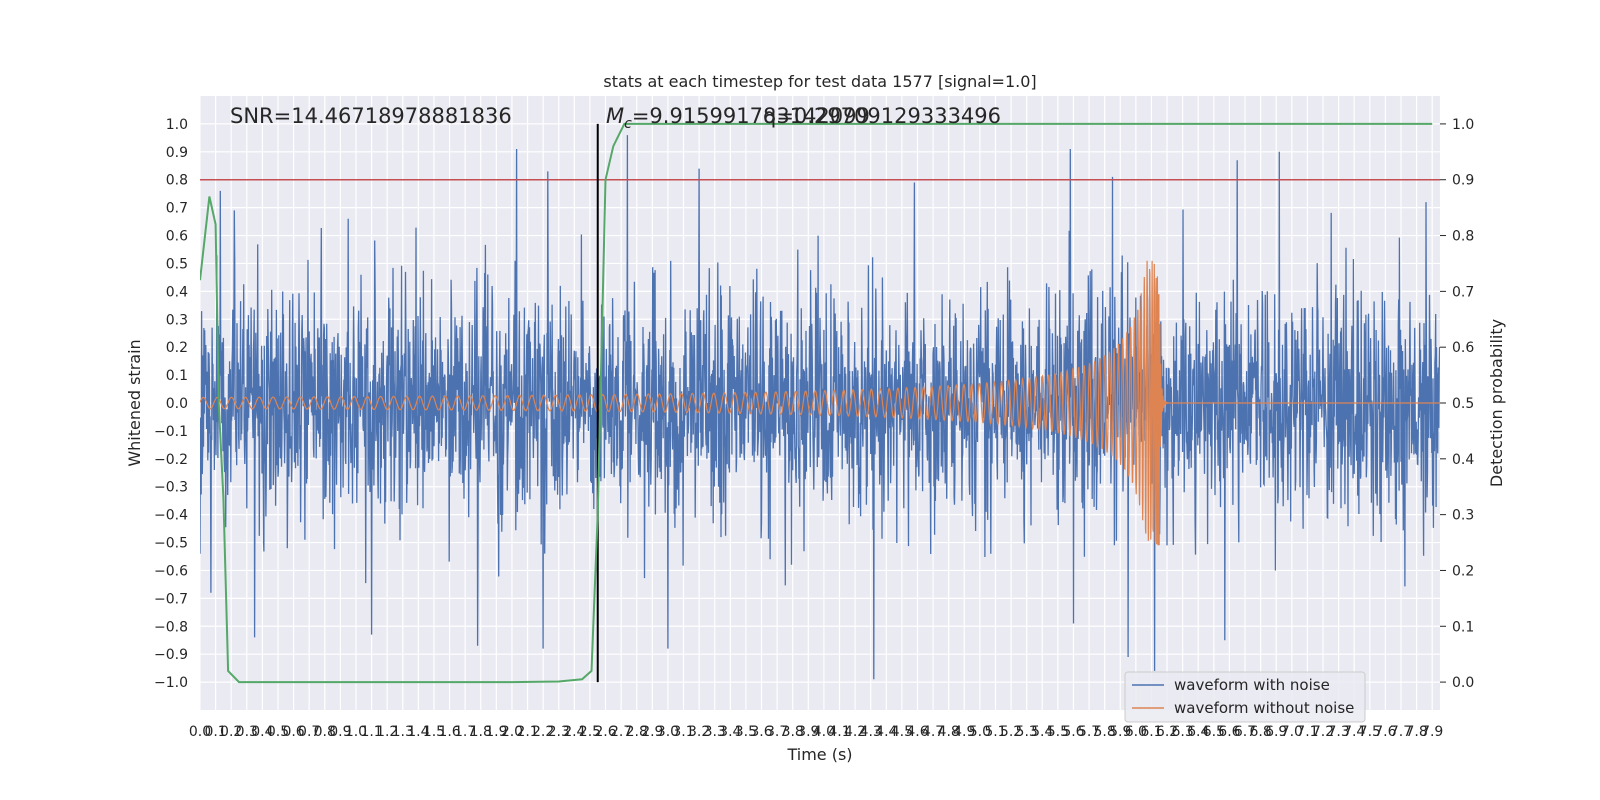 The height and width of the screenshot is (800, 1600). Describe the element at coordinates (902, 732) in the screenshot. I see `x-tick-label: 4.5` at that location.